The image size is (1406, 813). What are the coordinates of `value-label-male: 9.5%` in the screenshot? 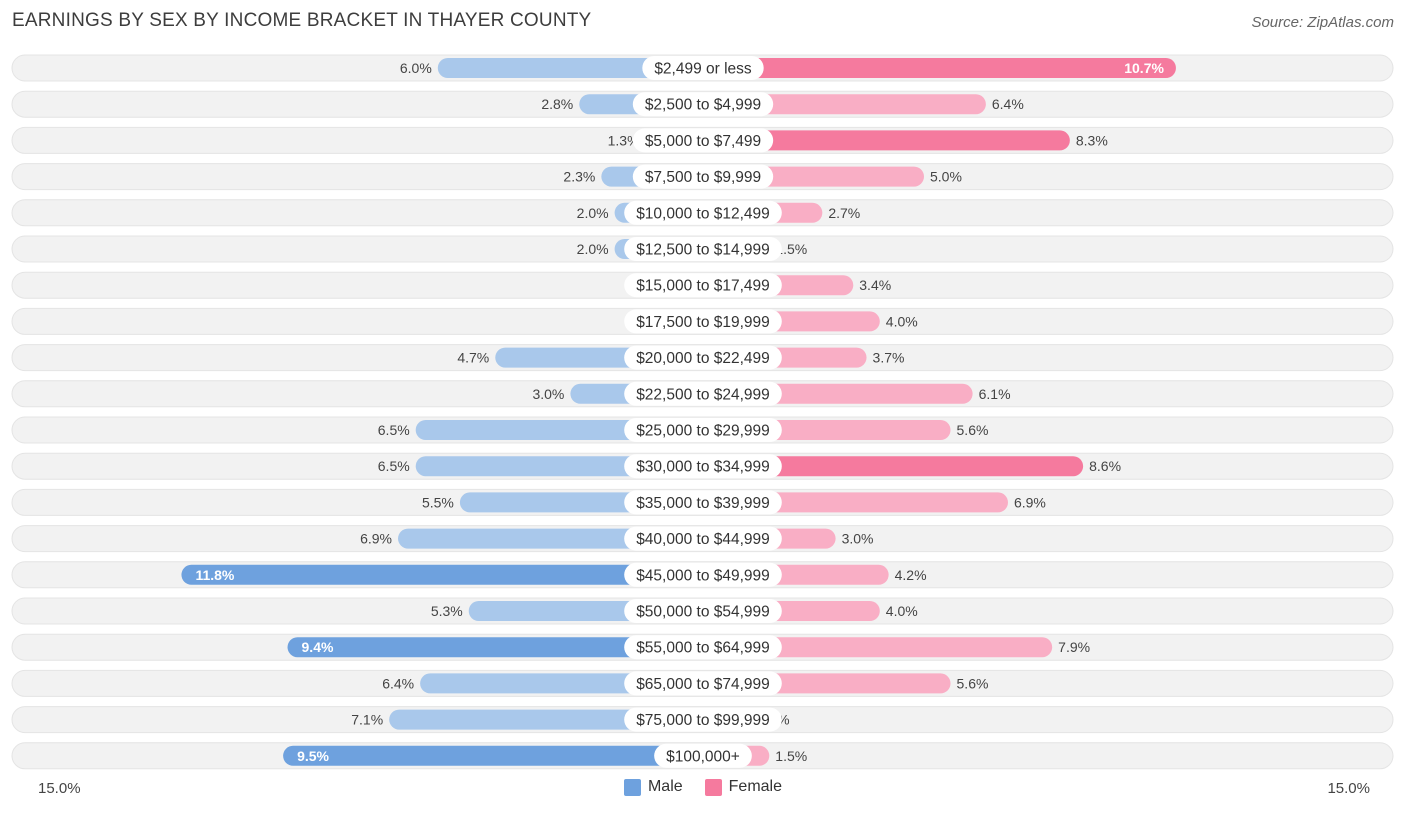 It's located at (313, 756).